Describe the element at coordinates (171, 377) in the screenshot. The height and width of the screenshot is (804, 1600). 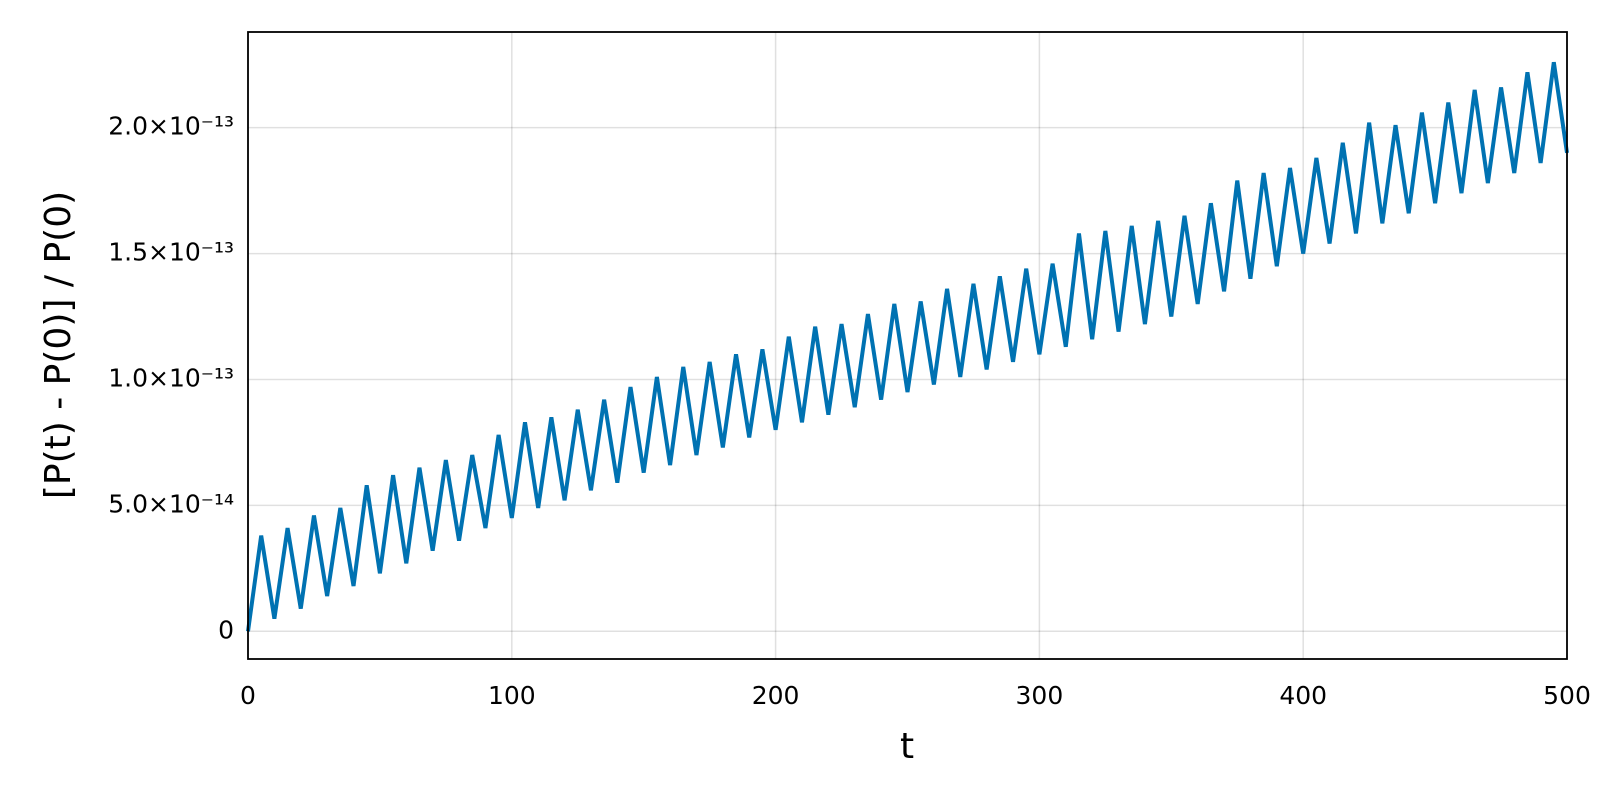
I see `y-tick-label: 1.0×10⁻¹³` at that location.